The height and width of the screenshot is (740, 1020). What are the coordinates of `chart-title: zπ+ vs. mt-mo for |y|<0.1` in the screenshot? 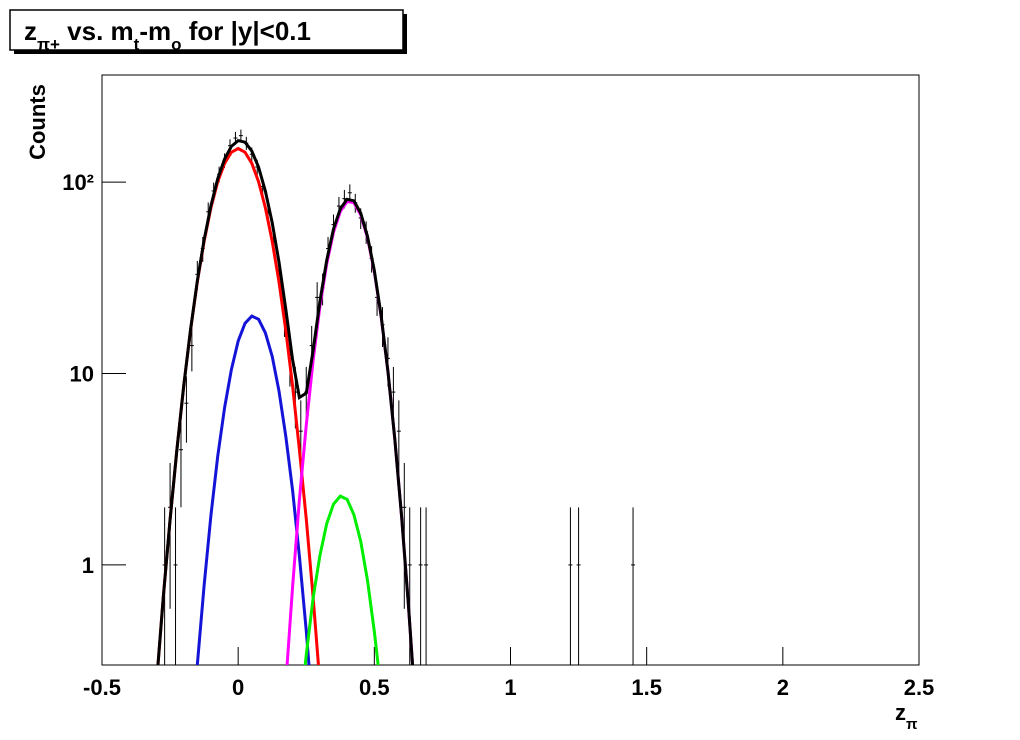 It's located at (167, 35).